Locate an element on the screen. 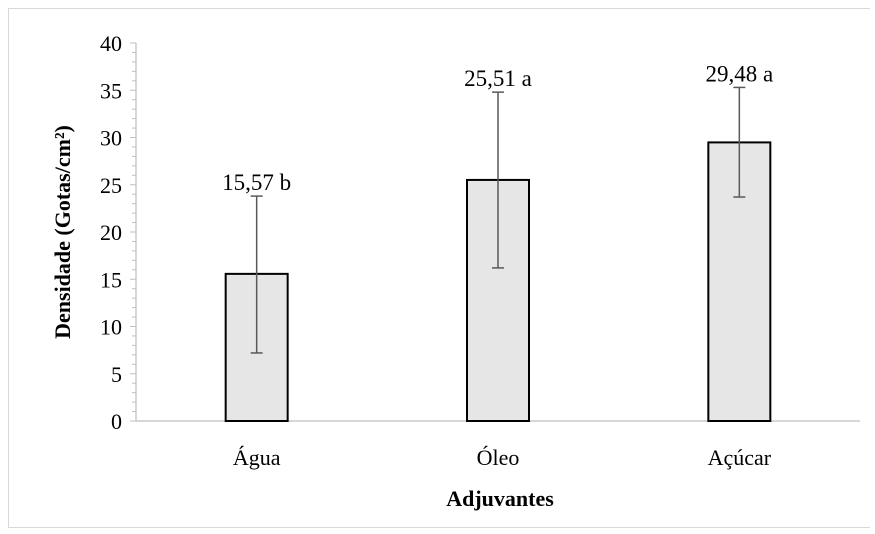  y-tick-label: 15 is located at coordinates (111, 279).